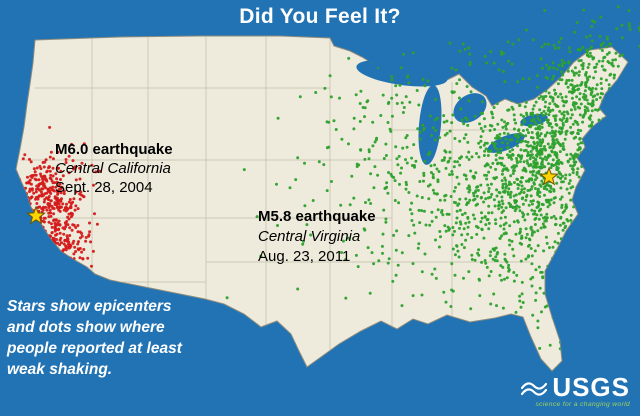 Image resolution: width=640 pixels, height=416 pixels. Describe the element at coordinates (104, 187) in the screenshot. I see `california-date: Sept. 28, 2004` at that location.